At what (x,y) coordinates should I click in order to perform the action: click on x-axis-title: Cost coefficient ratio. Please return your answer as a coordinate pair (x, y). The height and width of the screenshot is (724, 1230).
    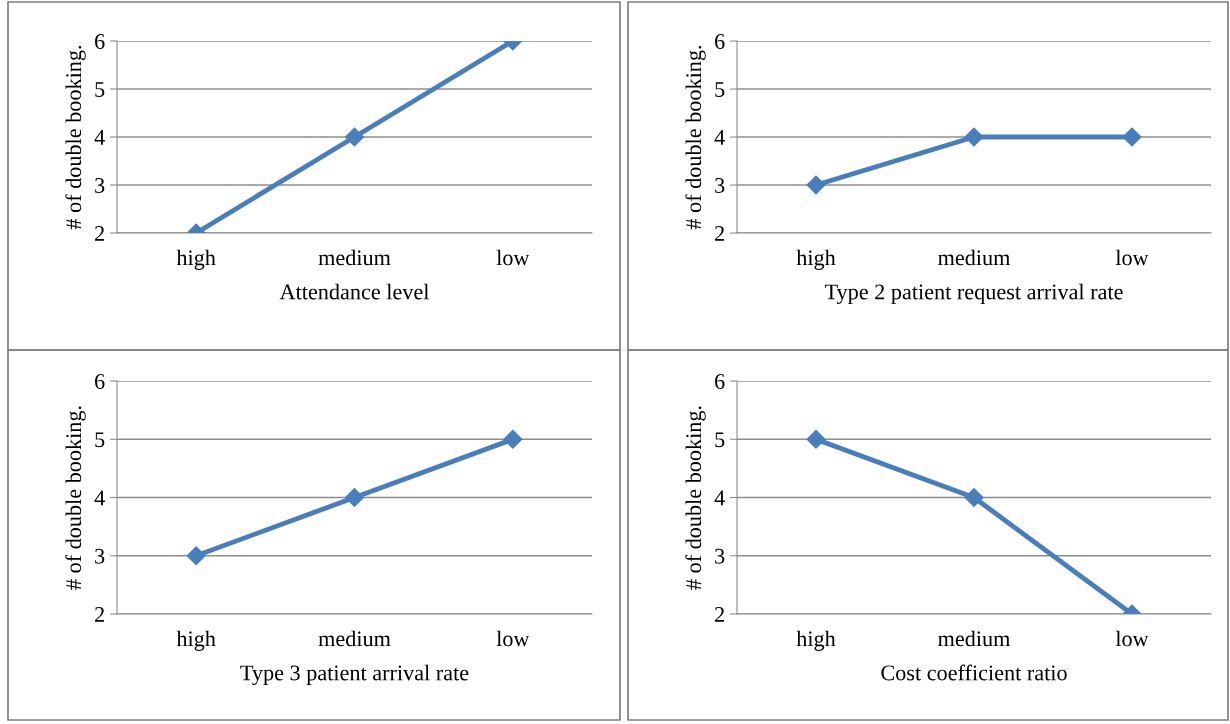
    Looking at the image, I should click on (974, 672).